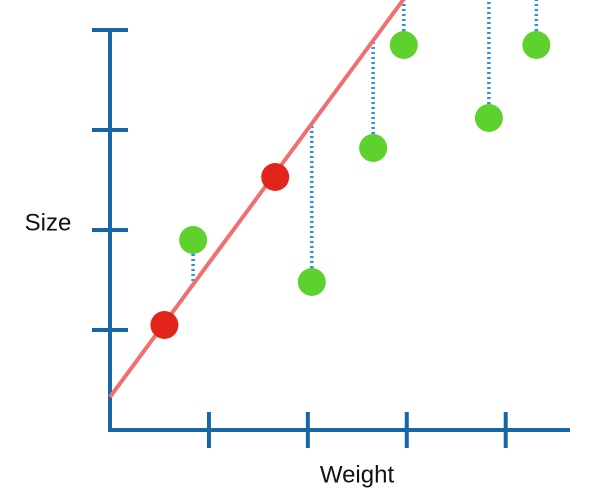  What do you see at coordinates (48, 222) in the screenshot?
I see `y-axis-label: Size` at bounding box center [48, 222].